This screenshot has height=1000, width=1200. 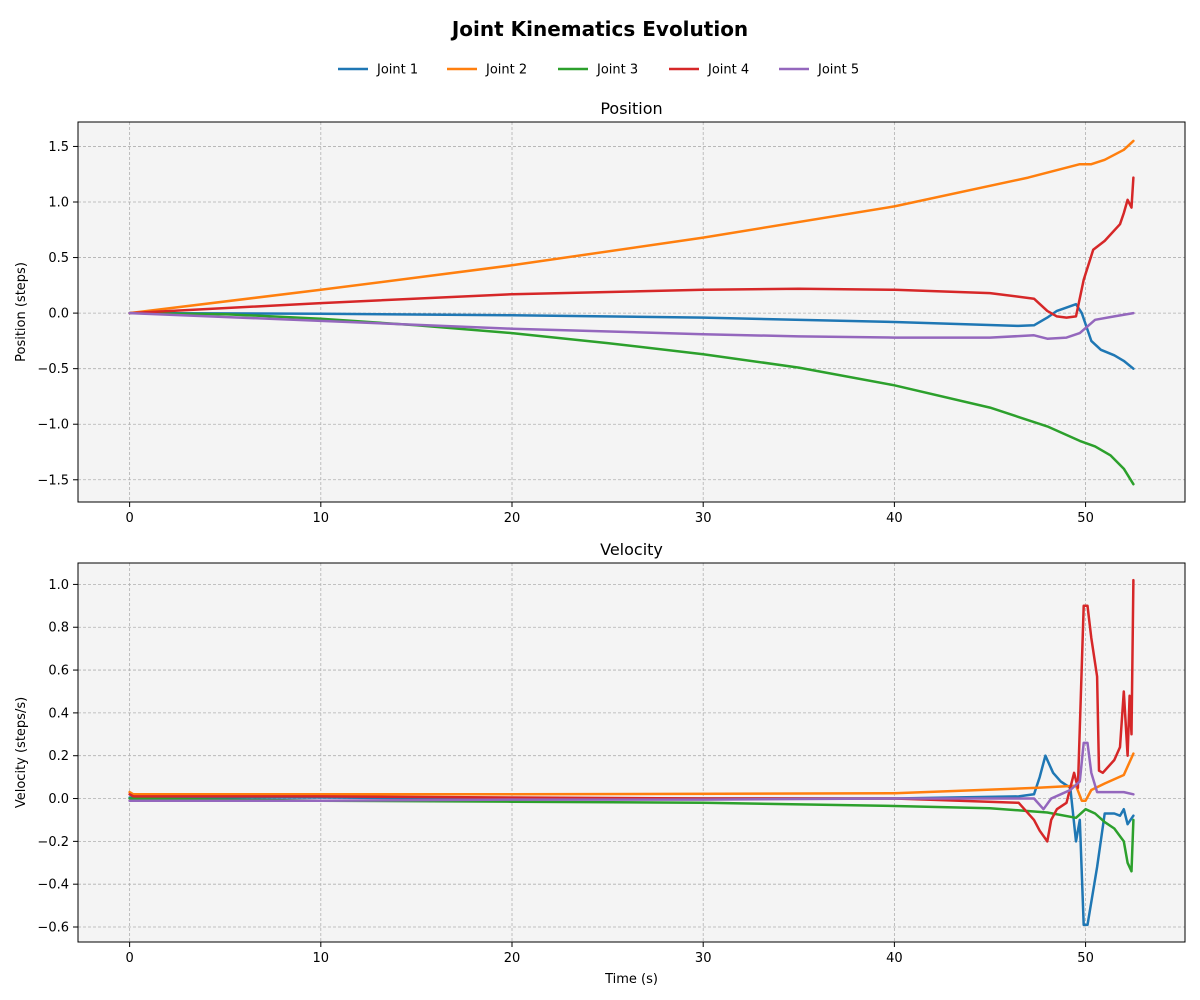 I want to click on y-tick-label: 0.8, so click(x=58, y=628).